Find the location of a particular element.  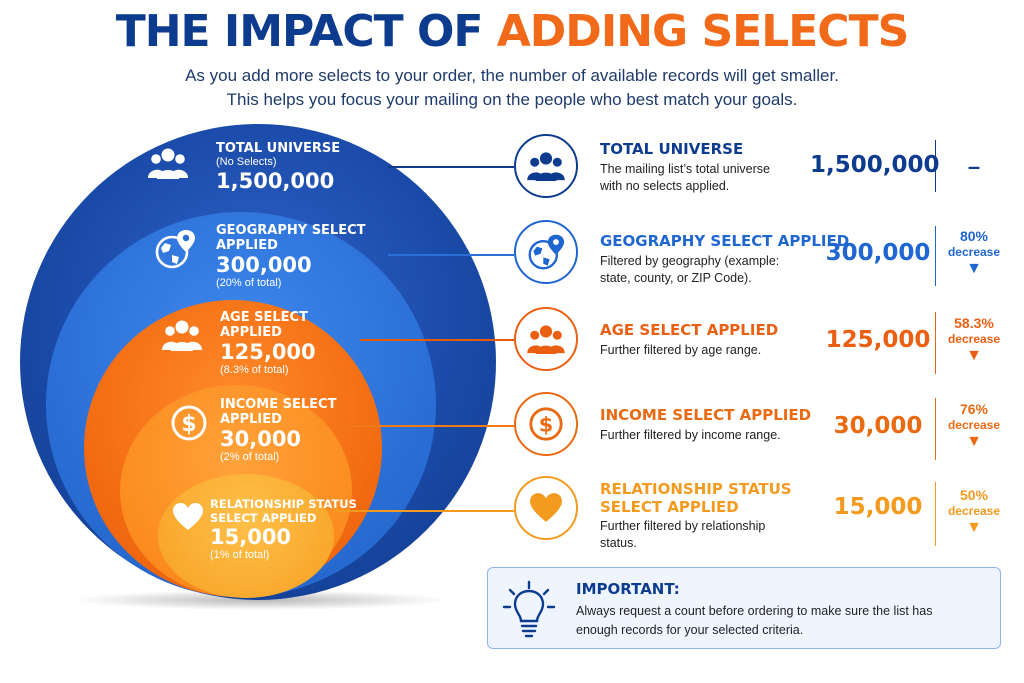

row-change: 80% decrease ▼ is located at coordinates (974, 253).